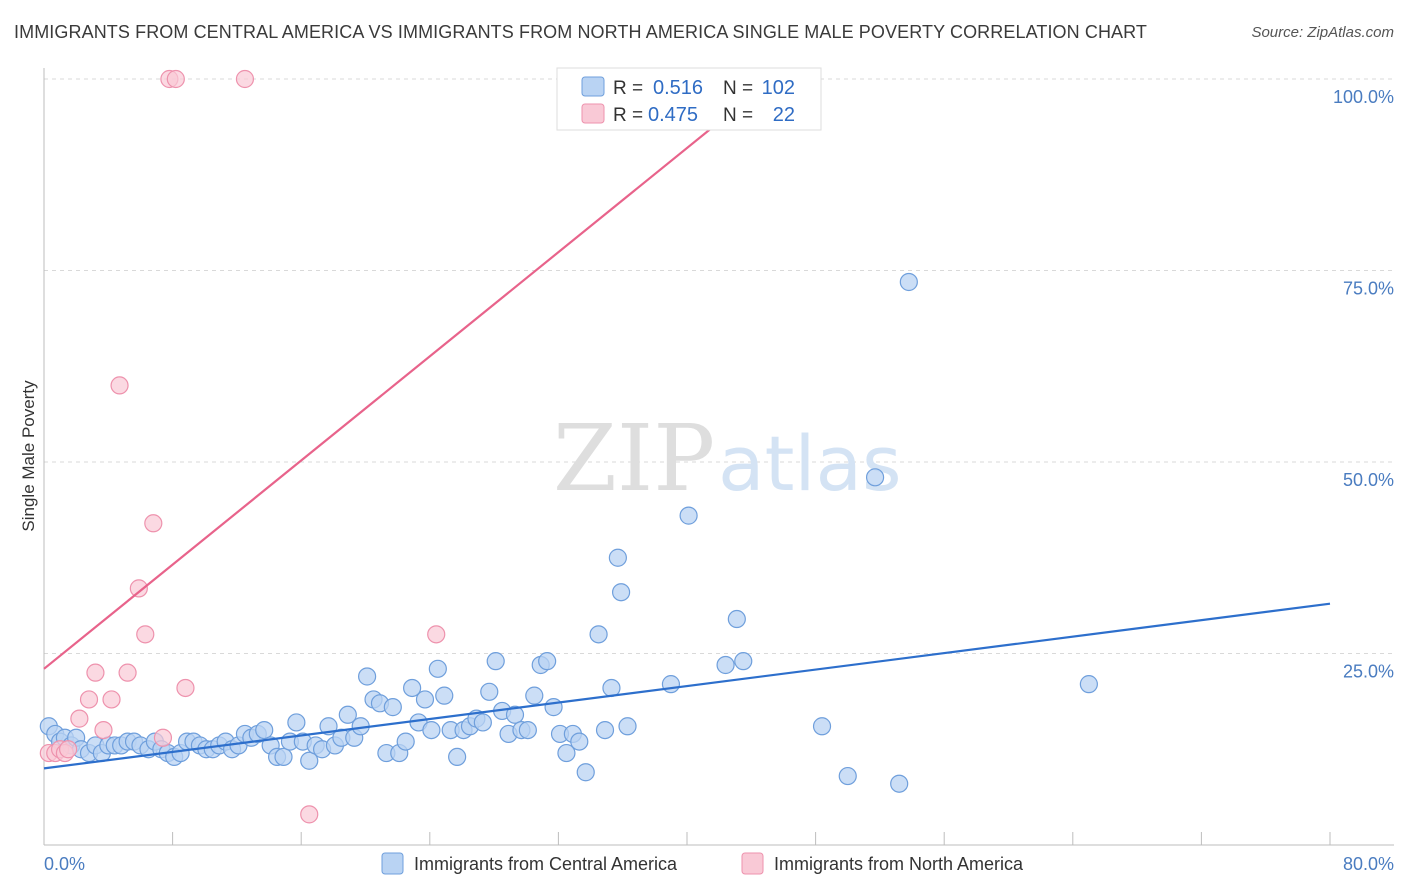  I want to click on bottom-legend-label-blue: Immigrants from Central America, so click(546, 864).